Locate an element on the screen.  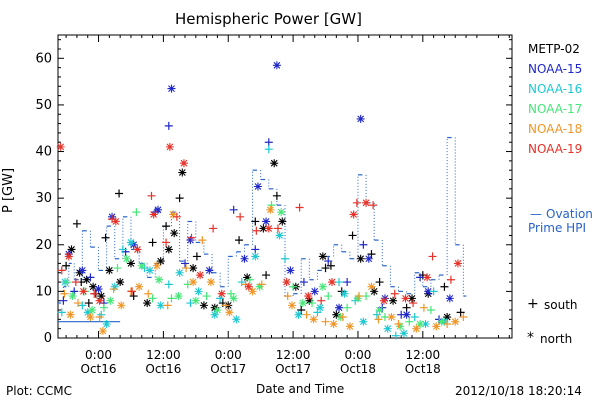
plot-credit: Plot: CCMC is located at coordinates (39, 391).